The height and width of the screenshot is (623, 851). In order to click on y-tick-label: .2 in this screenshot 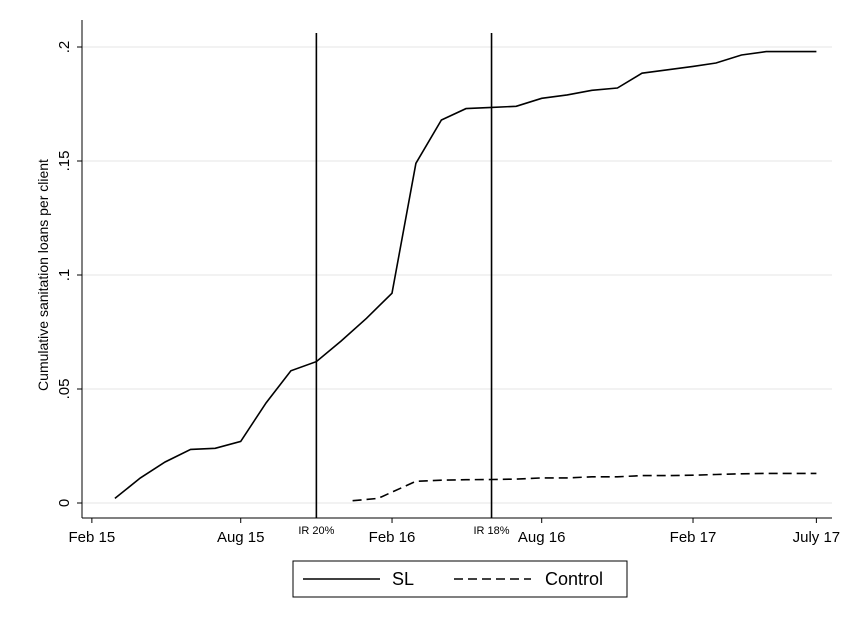, I will do `click(64, 47)`.